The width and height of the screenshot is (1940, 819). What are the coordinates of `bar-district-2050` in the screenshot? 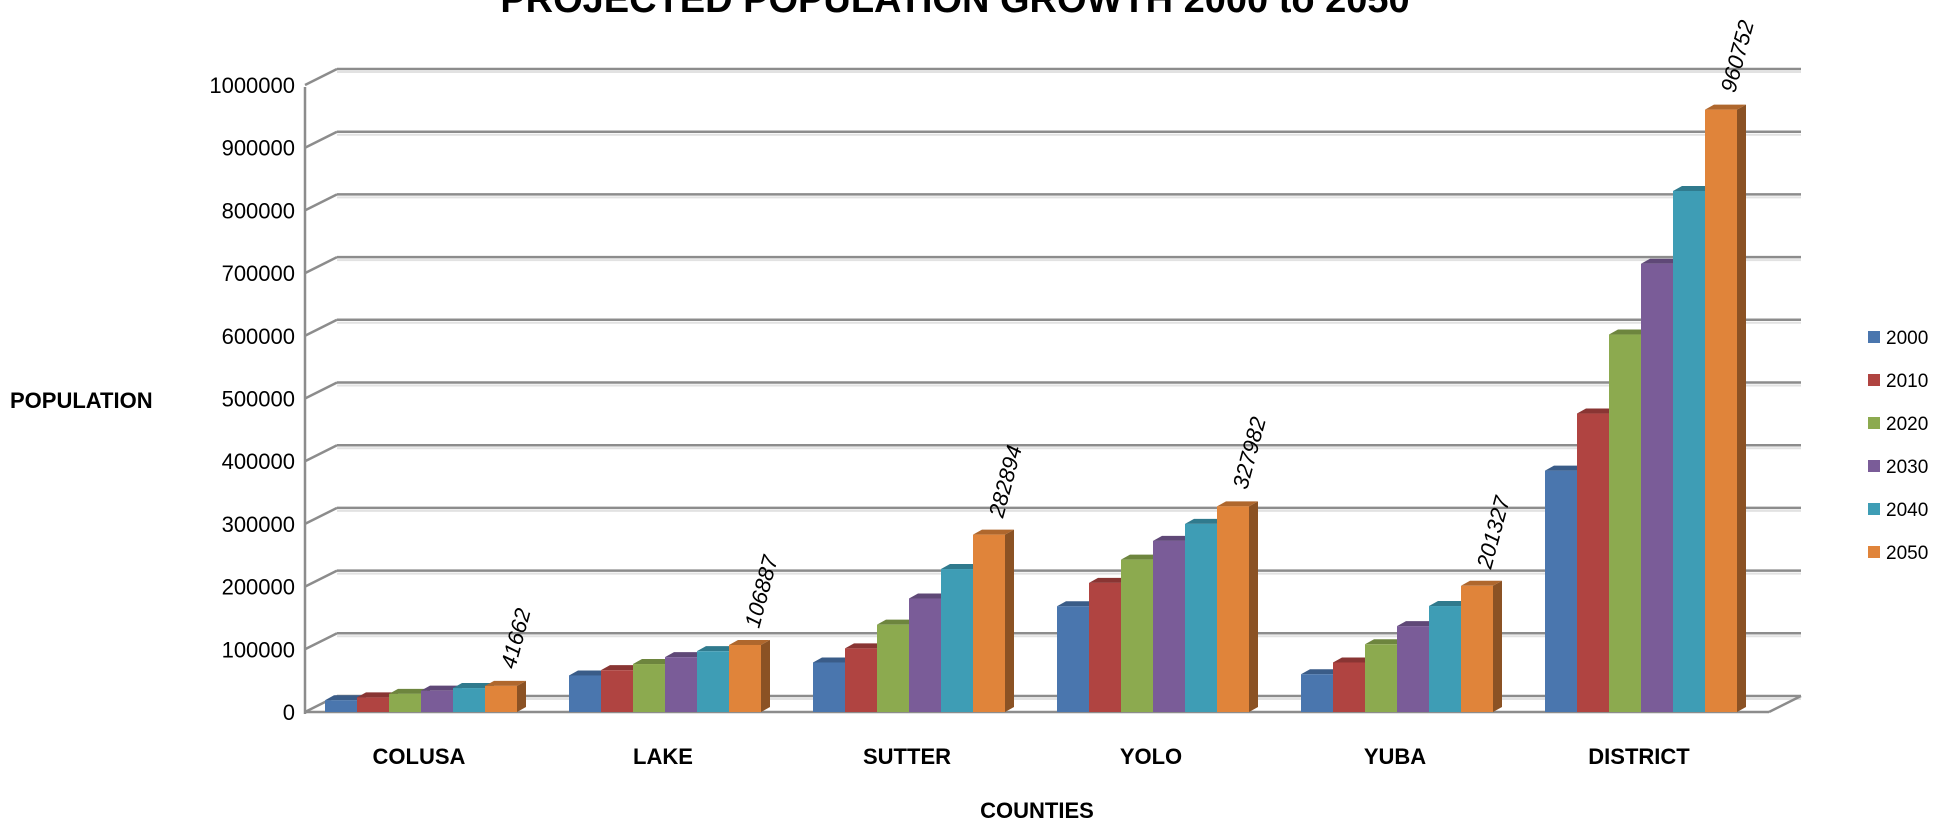 It's located at (1725, 408).